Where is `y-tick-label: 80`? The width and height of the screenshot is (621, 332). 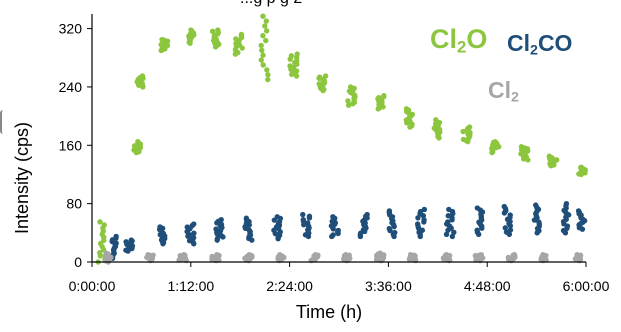
y-tick-label: 80 is located at coordinates (74, 204).